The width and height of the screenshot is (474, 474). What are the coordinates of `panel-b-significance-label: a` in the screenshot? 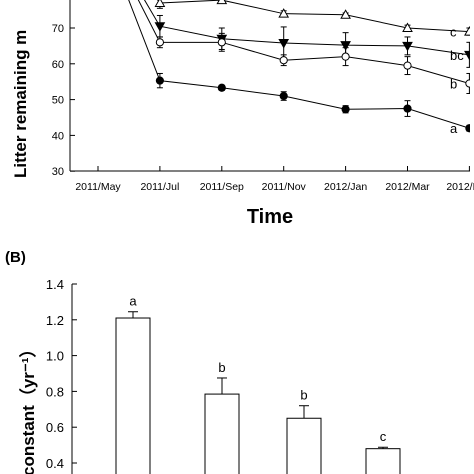 It's located at (133, 301).